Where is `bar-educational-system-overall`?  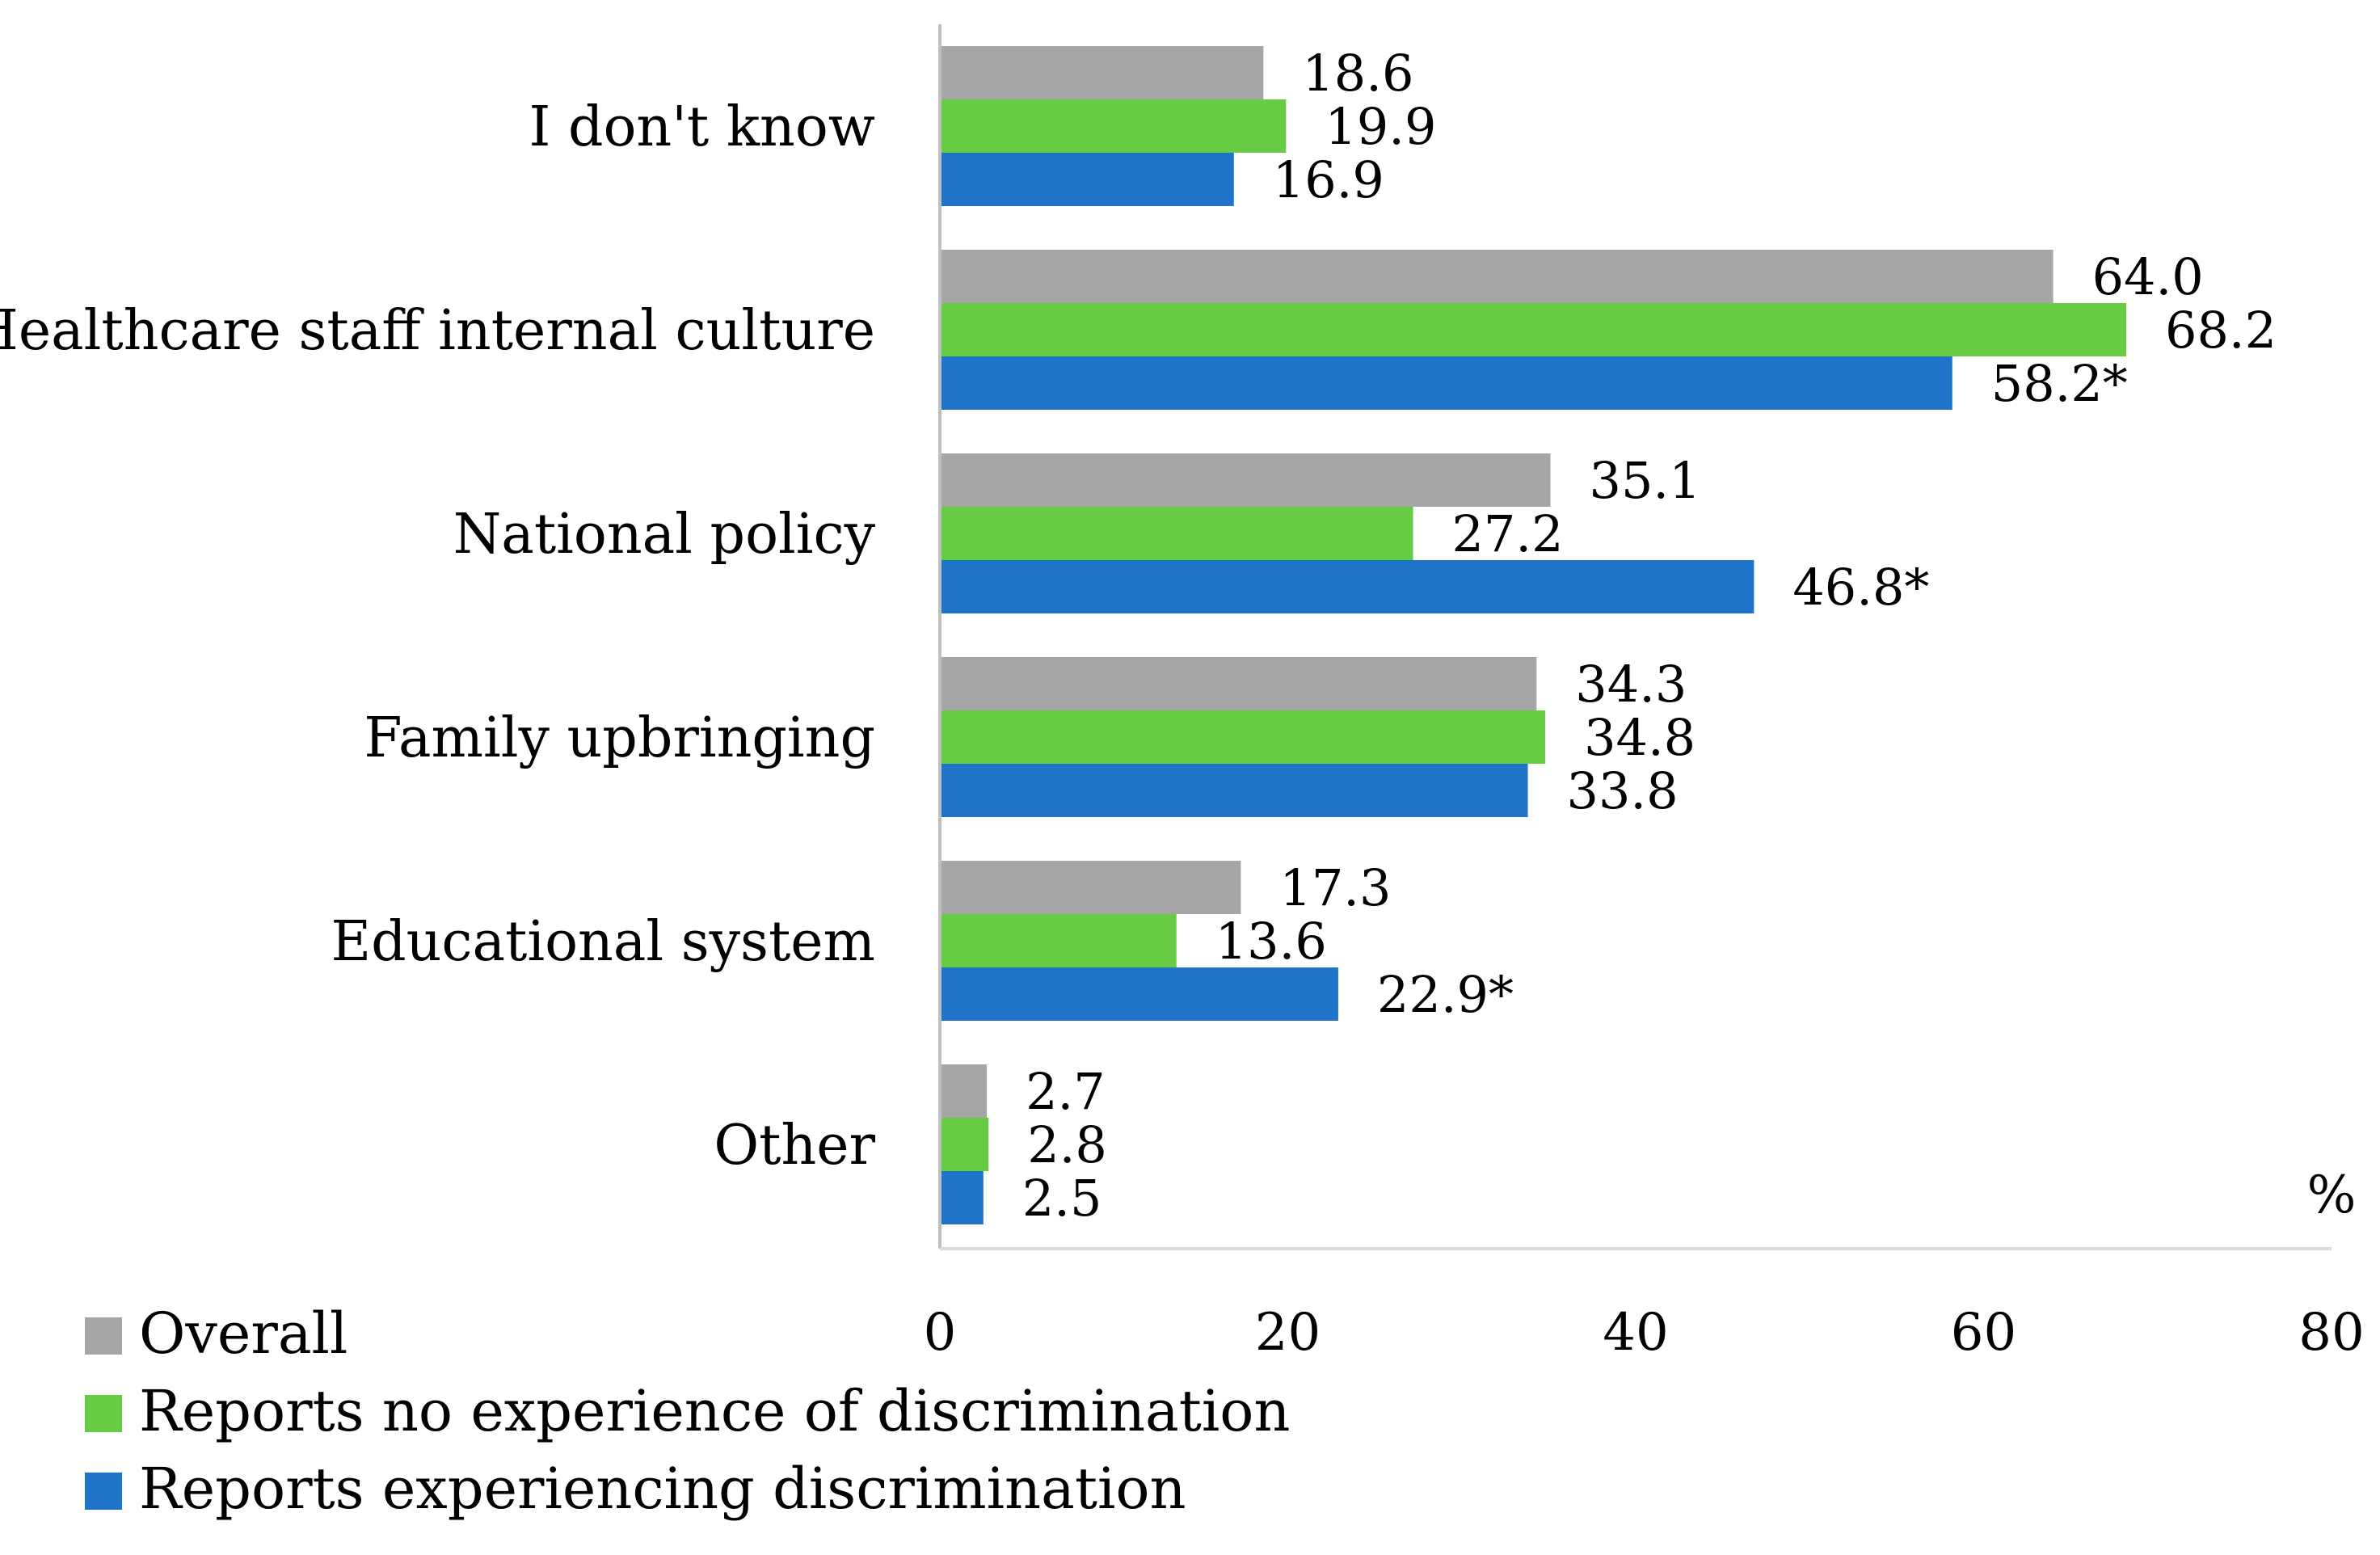
bar-educational-system-overall is located at coordinates (1090, 887).